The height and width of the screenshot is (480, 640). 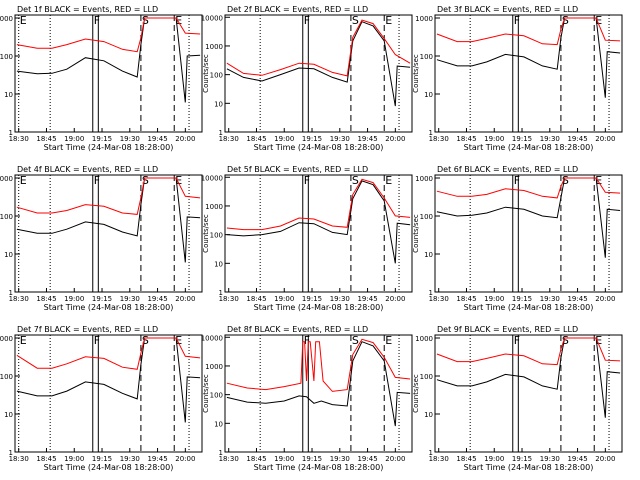 What do you see at coordinates (87, 169) in the screenshot?
I see `chart-title: Det 4f BLACK = Events, RED = LLD` at bounding box center [87, 169].